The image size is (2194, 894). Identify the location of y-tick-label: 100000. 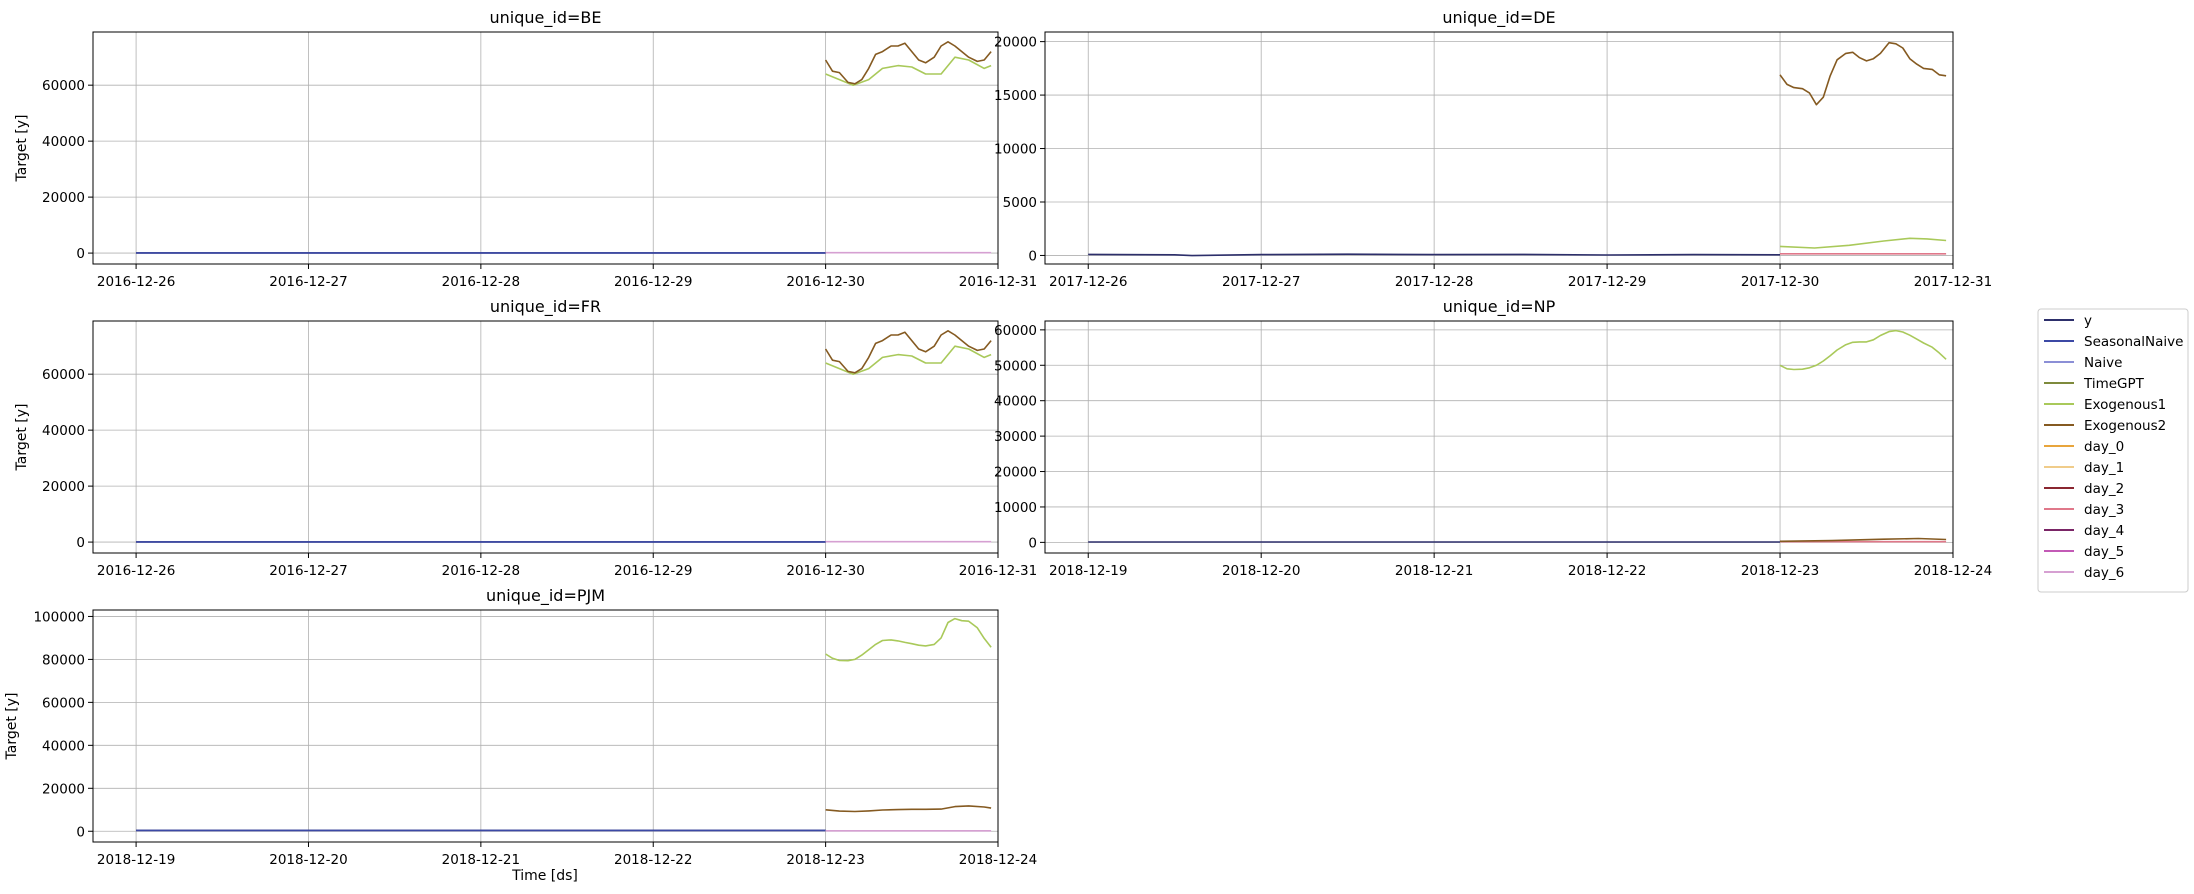
(59, 617).